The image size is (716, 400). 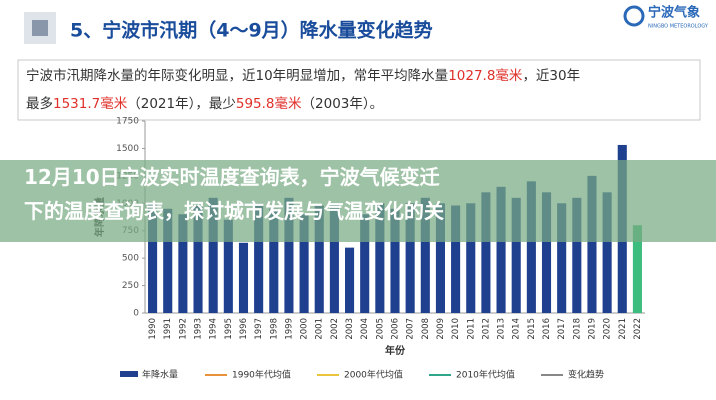 I want to click on legend-label: 2000年代均值, so click(x=373, y=375).